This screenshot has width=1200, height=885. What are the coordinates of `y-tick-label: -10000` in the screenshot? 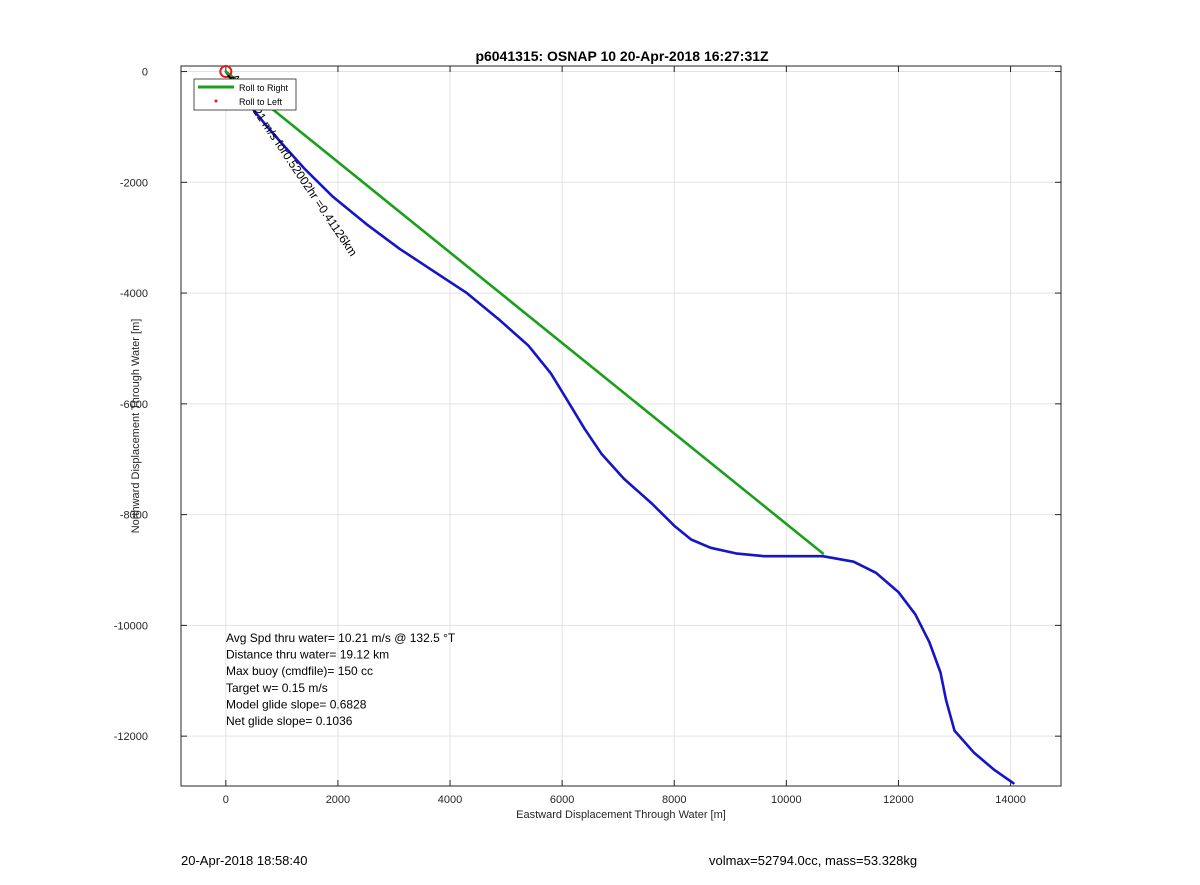 It's located at (131, 626).